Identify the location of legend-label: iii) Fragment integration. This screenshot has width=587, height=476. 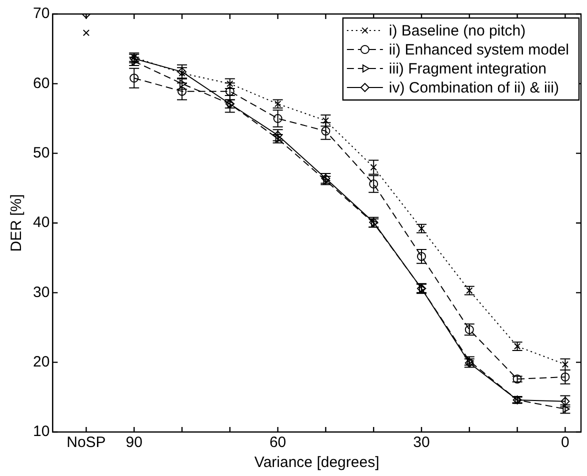
(467, 69).